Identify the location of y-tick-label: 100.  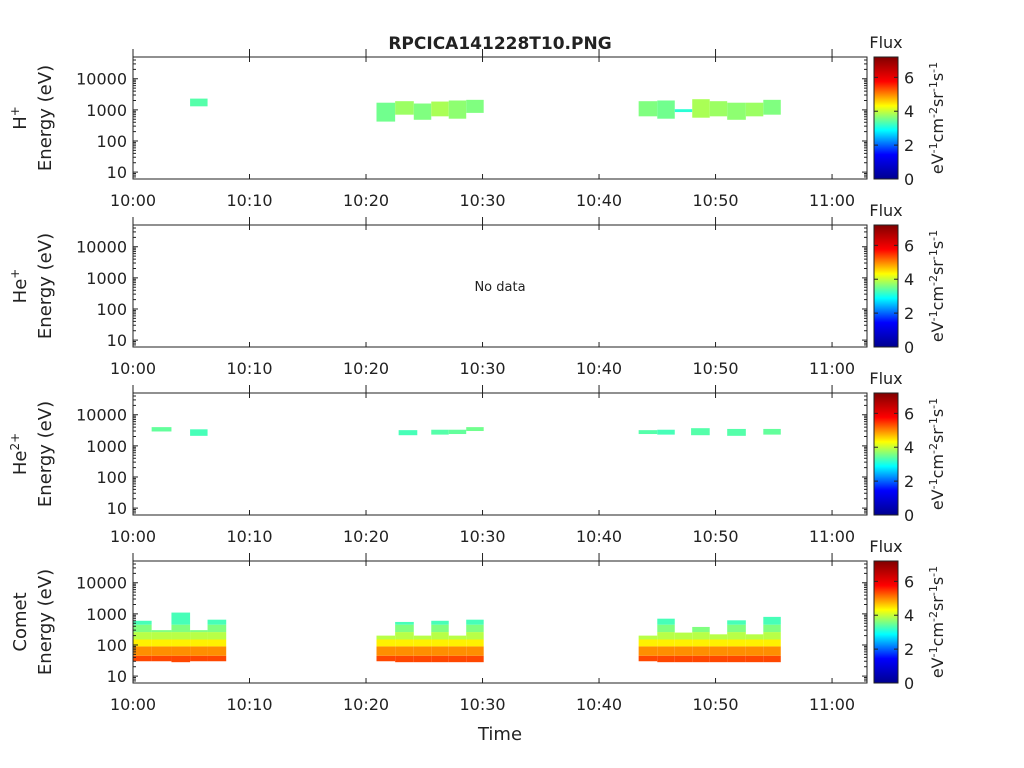
(111, 141).